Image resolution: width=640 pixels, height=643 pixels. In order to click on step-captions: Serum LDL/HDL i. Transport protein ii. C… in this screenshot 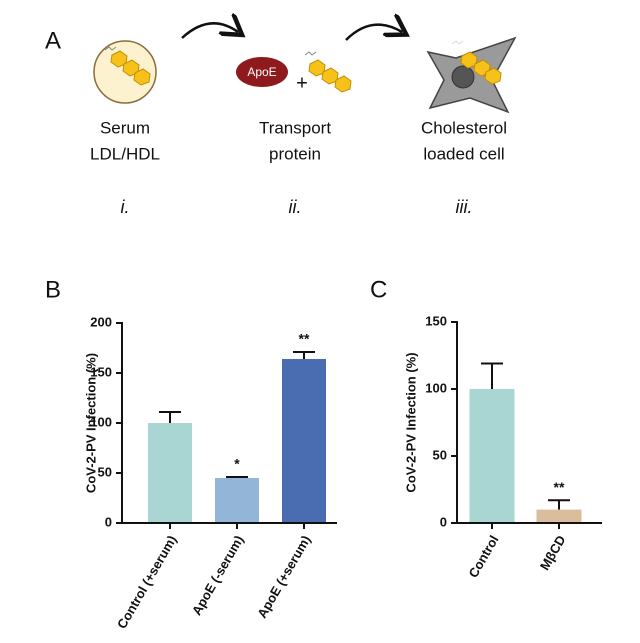, I will do `click(298, 167)`.